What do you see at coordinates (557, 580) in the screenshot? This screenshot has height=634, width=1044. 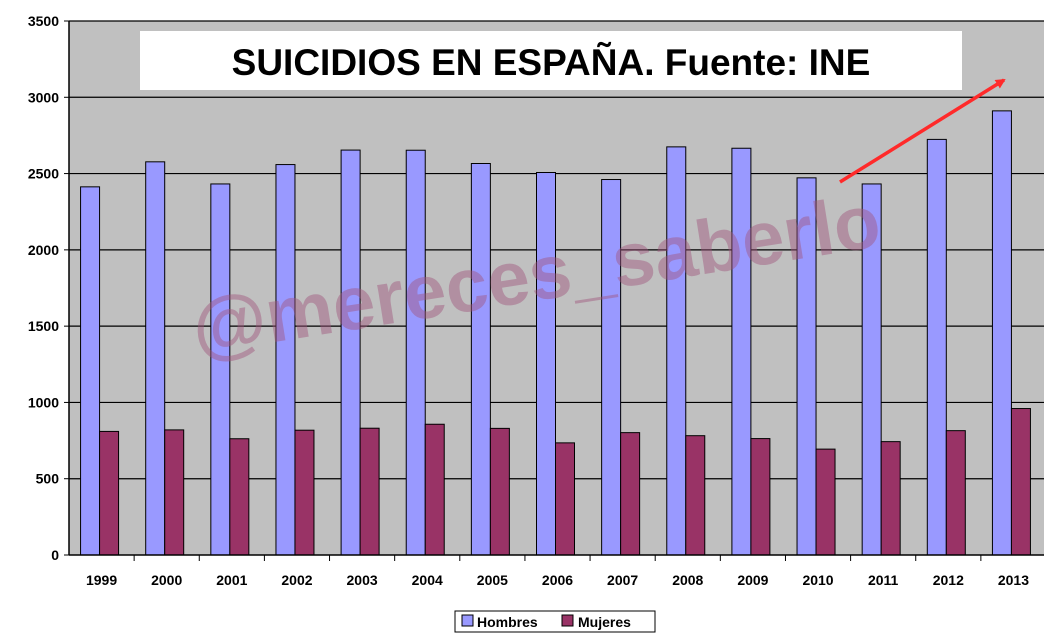 I see `x-tick-label: 2006` at bounding box center [557, 580].